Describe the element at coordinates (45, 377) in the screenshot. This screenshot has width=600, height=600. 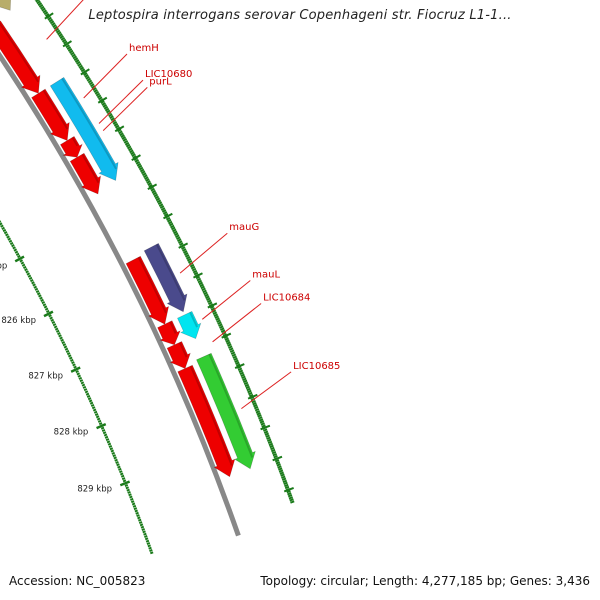
I see `ruler-label: 827 kbp` at that location.